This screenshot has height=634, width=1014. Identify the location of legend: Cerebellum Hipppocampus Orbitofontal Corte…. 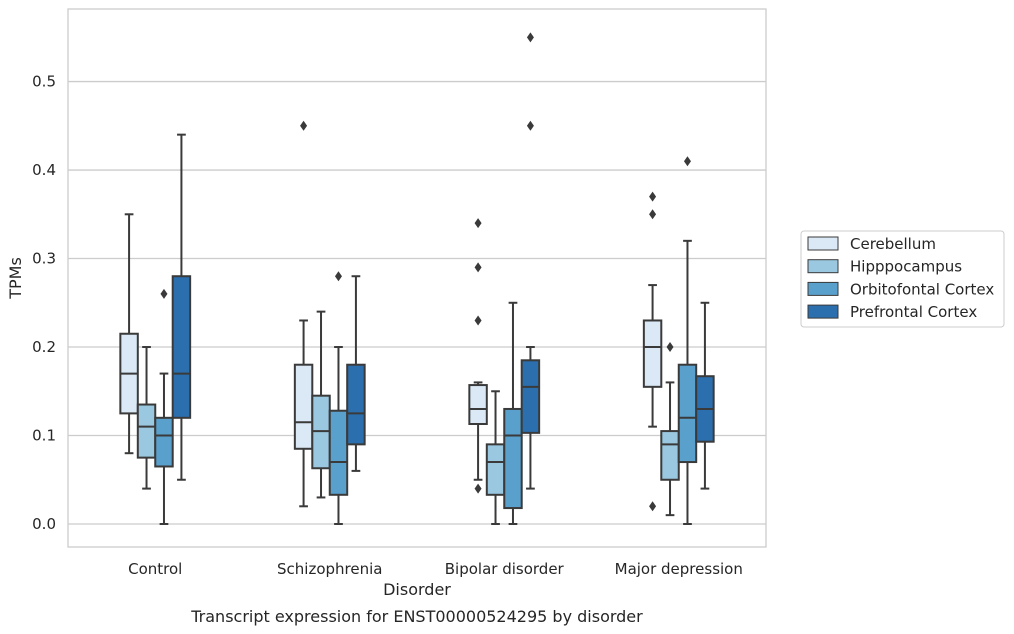
(902, 279).